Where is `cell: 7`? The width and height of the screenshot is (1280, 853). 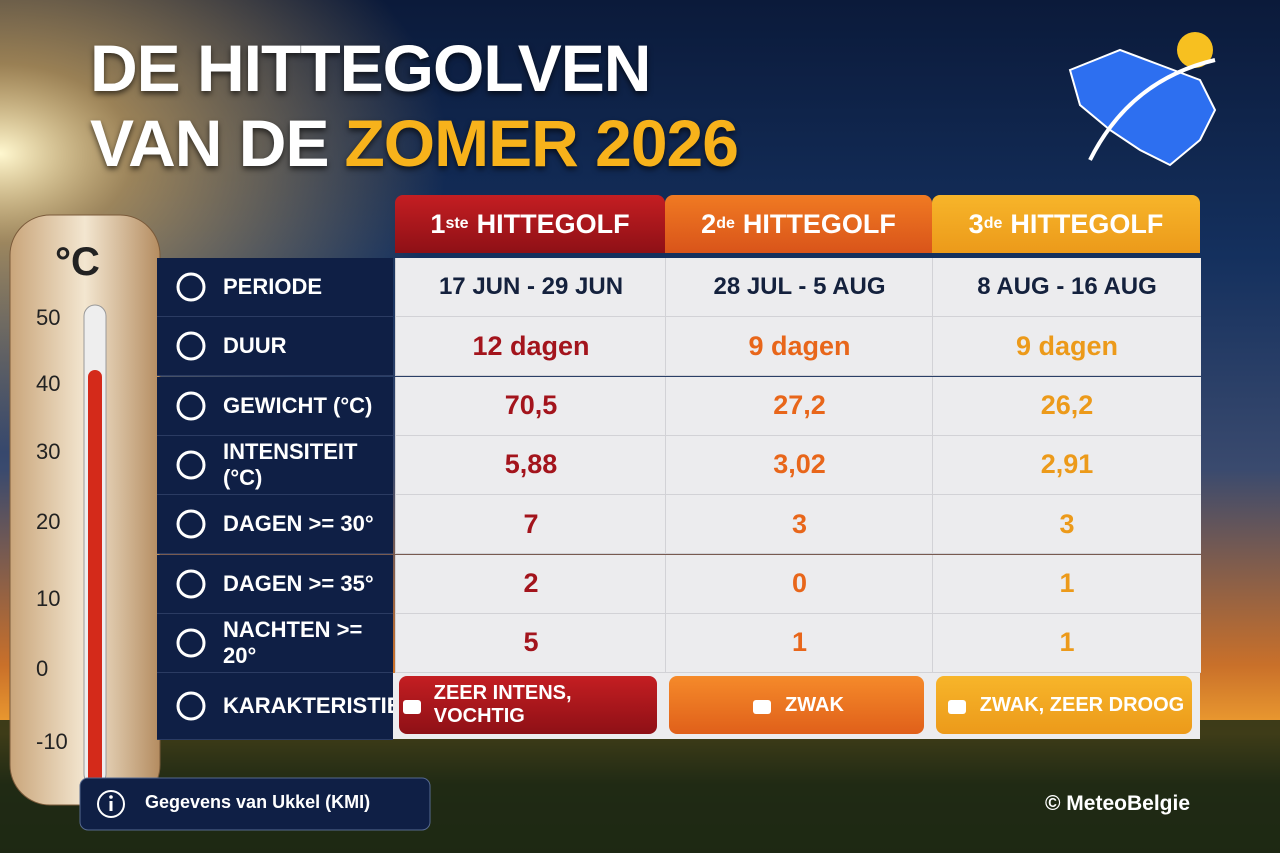
cell: 7 is located at coordinates (530, 525).